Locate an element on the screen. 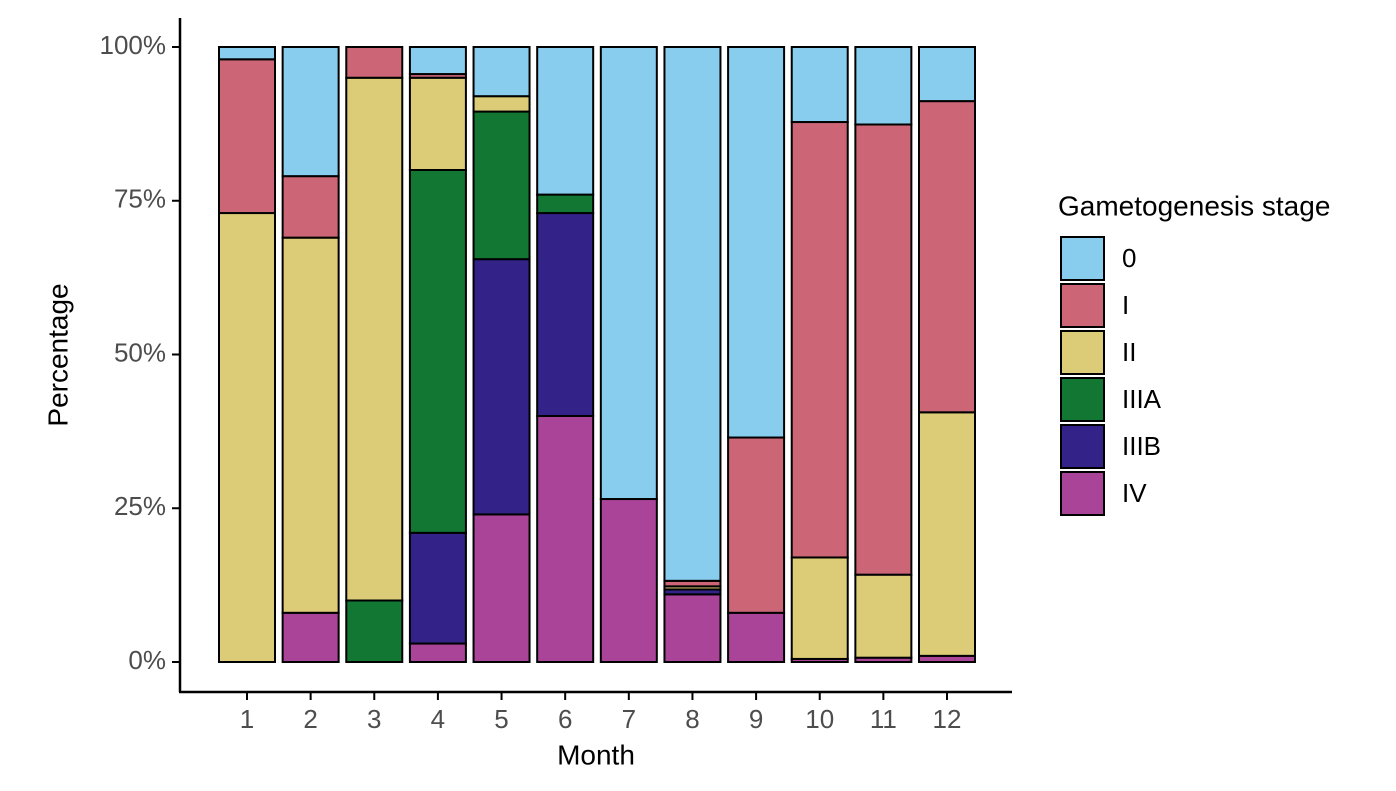 Image resolution: width=1396 pixels, height=791 pixels. y-tick-label: 50% is located at coordinates (140, 352).